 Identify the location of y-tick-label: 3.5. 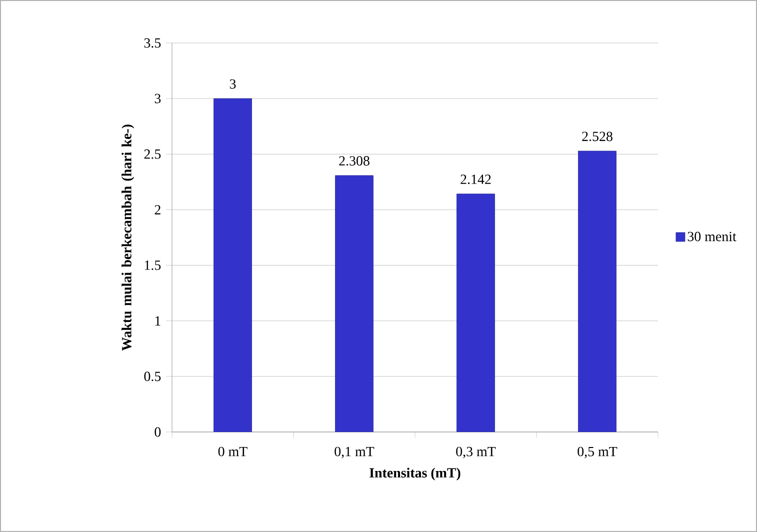
(152, 43).